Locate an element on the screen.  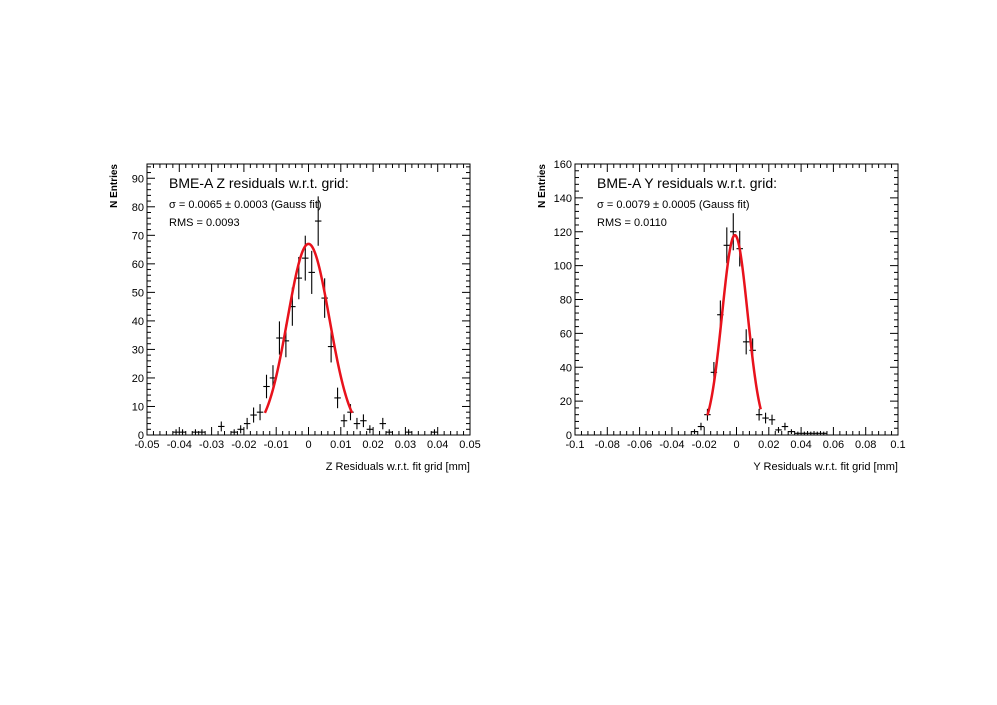
sigma-annotation: σ = 0.0079 ± 0.0005 (Gauss fit) is located at coordinates (673, 205).